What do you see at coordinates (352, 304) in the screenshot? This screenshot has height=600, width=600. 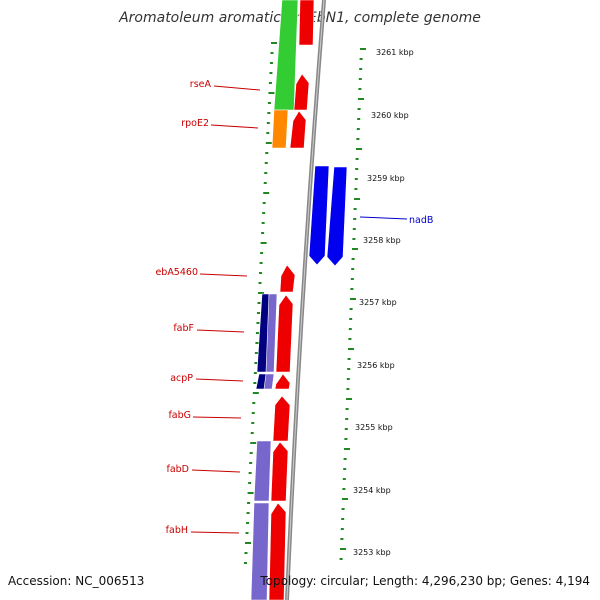 I see `right-dotted-track` at bounding box center [352, 304].